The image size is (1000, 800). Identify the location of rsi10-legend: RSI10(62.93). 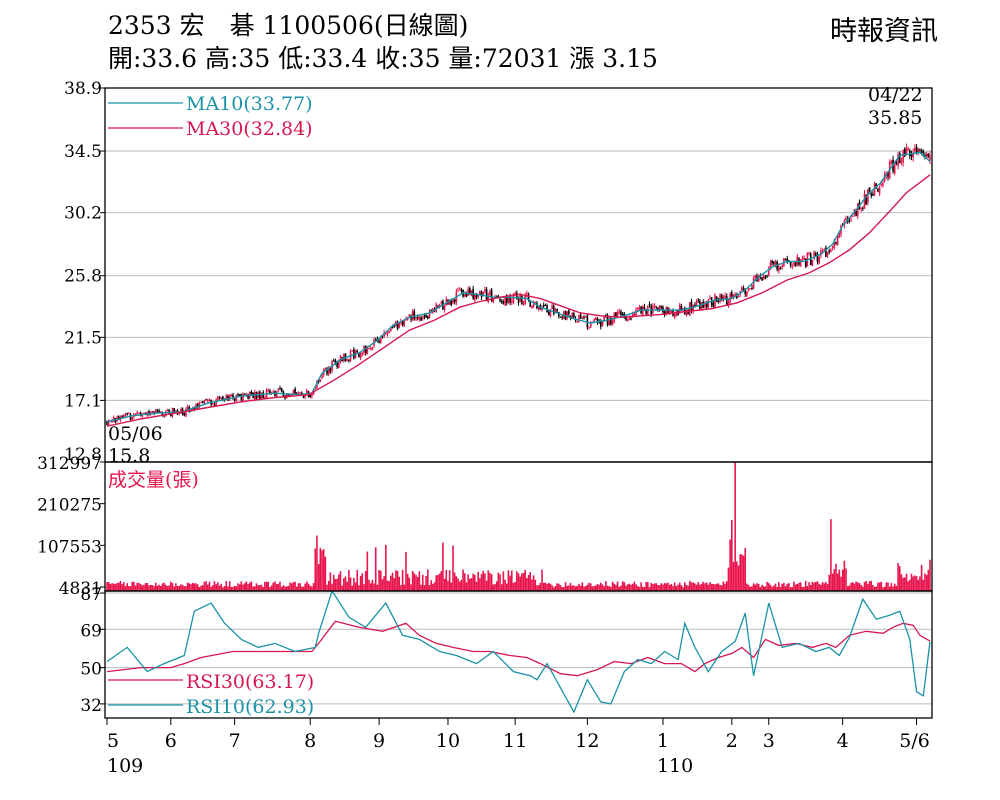
(250, 707).